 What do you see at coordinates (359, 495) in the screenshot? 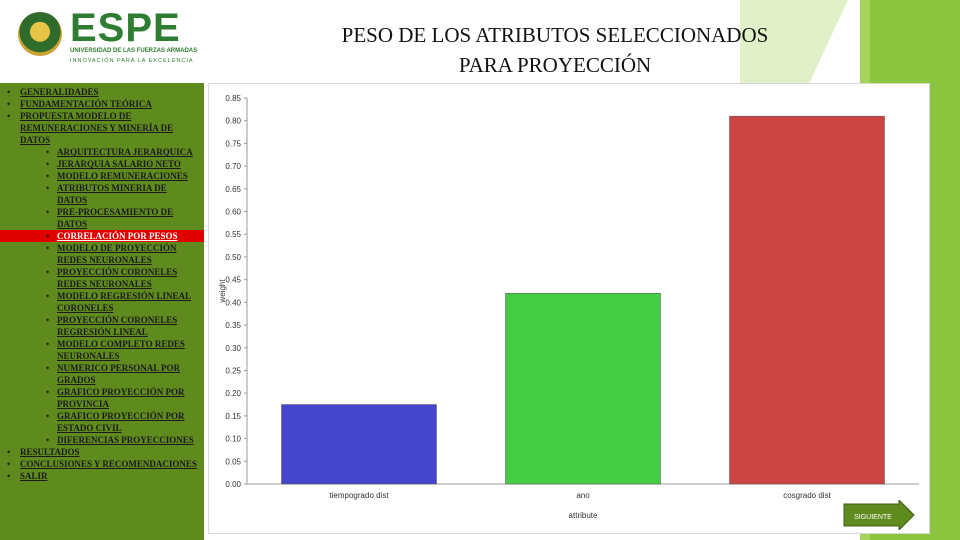
I see `x-tick-label: tiempogrado dist` at bounding box center [359, 495].